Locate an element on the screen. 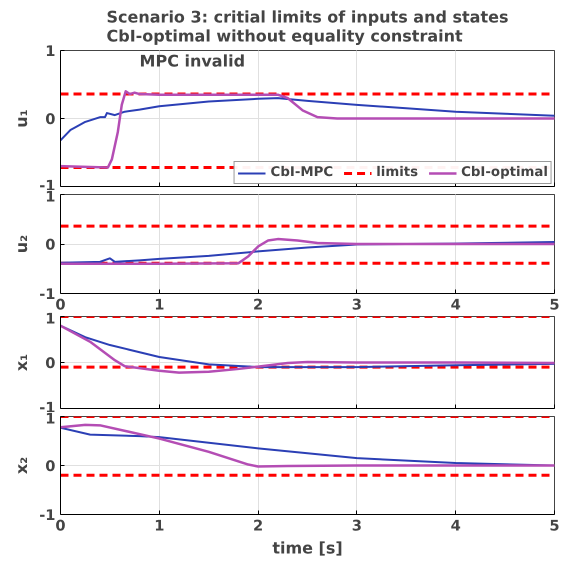 The image size is (566, 566). legend-label: CbI-MPC is located at coordinates (302, 172).